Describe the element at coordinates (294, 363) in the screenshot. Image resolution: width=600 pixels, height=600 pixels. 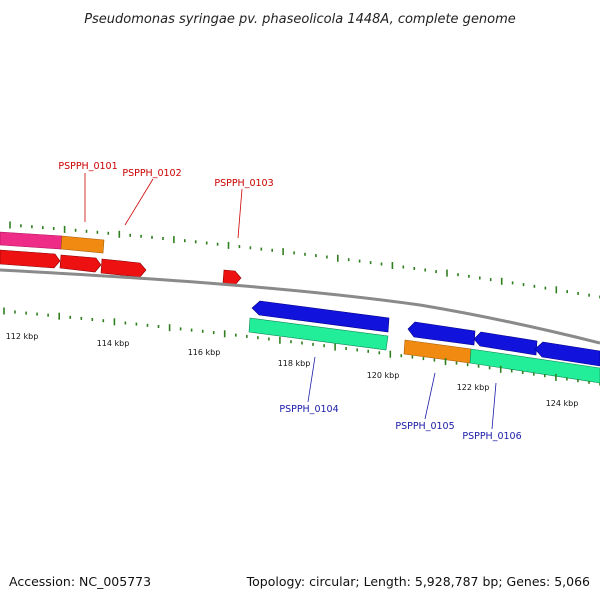
I see `axis-label-118: 118 kbp` at that location.